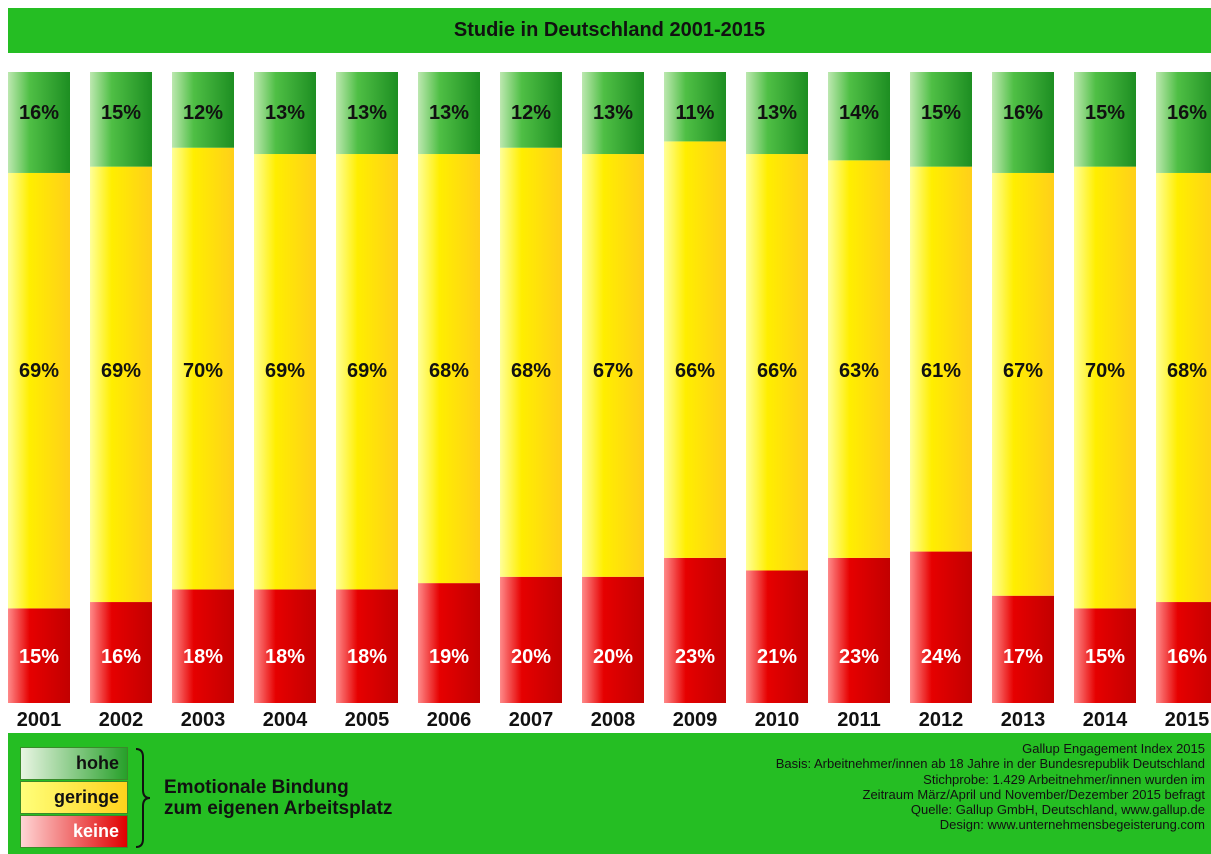  I want to click on x-tick-label-2010: 2010, so click(777, 720).